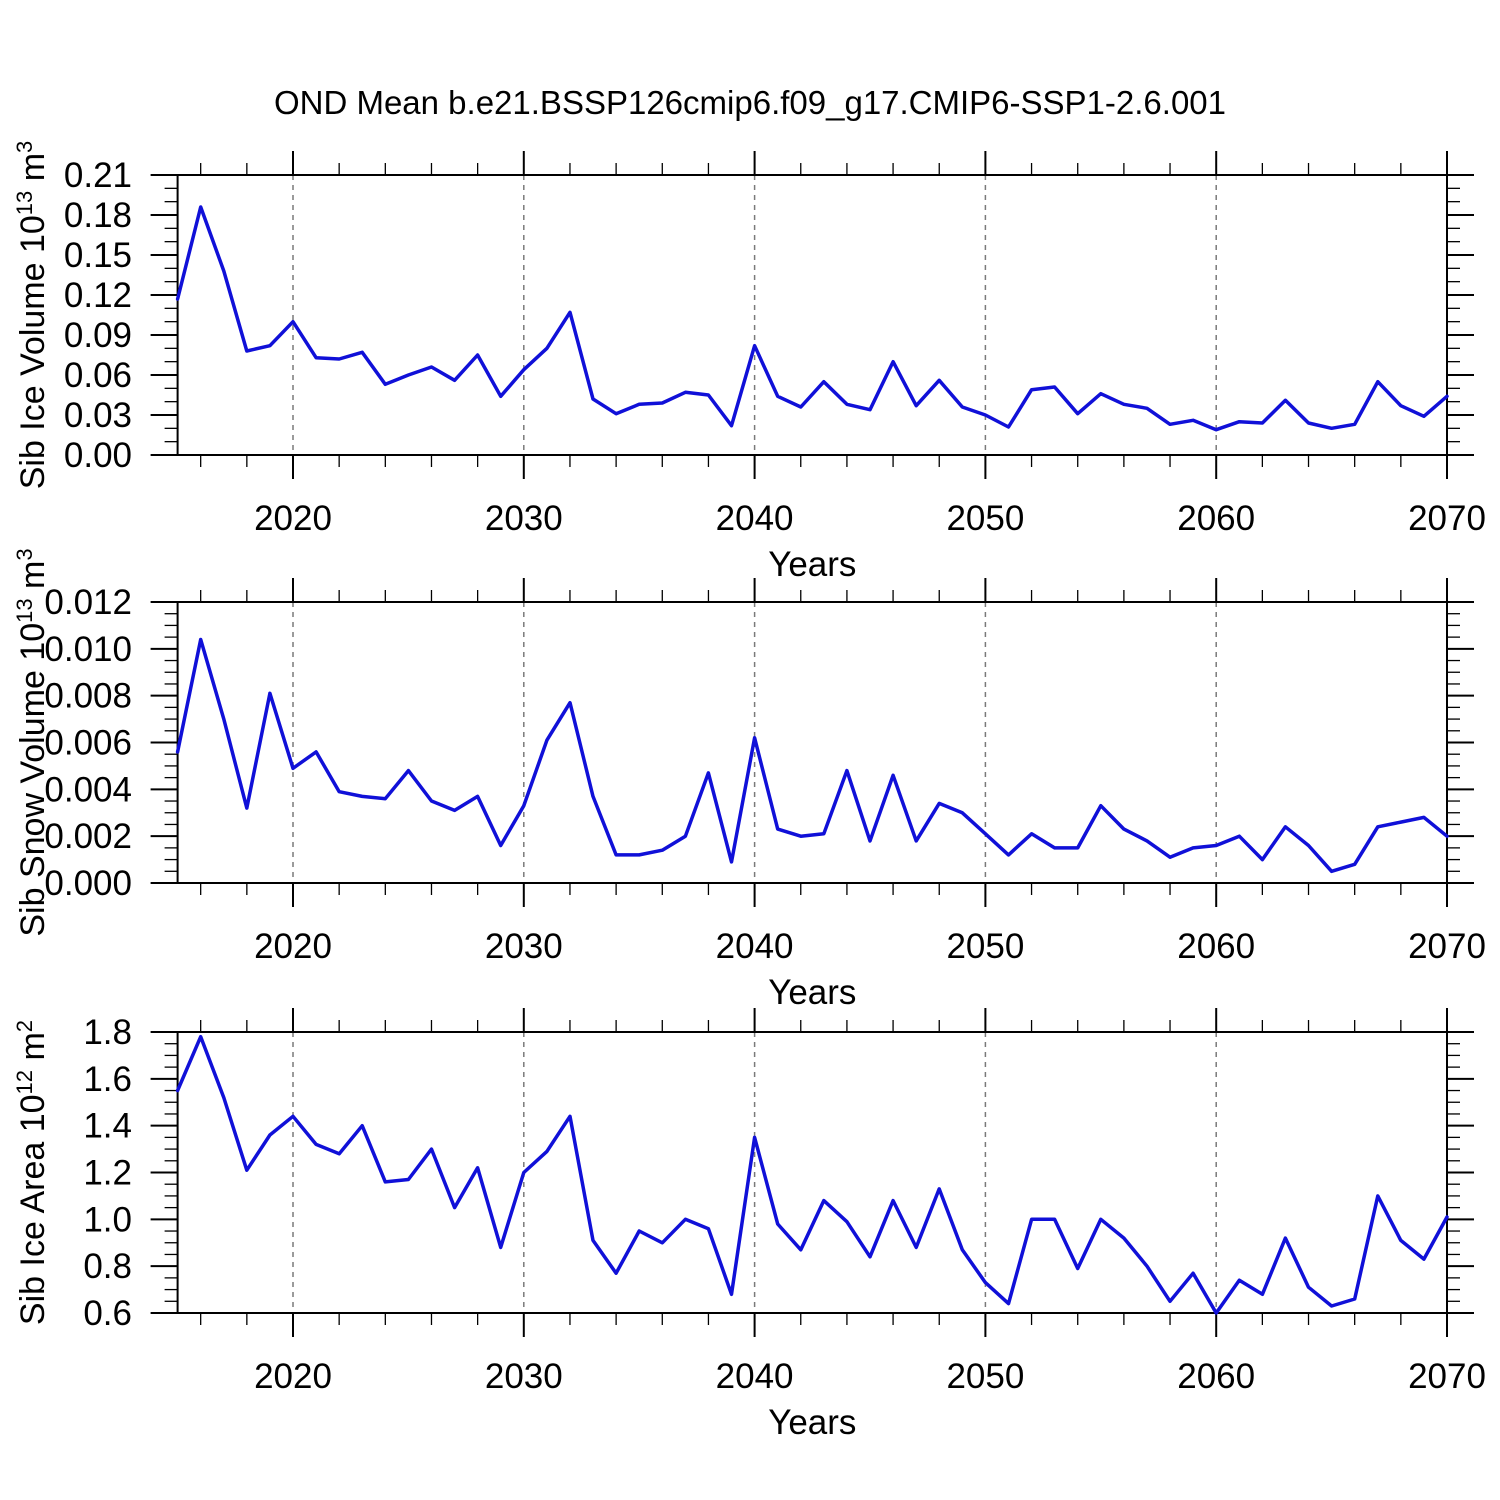 The image size is (1500, 1500). What do you see at coordinates (107, 1173) in the screenshot?
I see `y-tick-label: 1.2` at bounding box center [107, 1173].